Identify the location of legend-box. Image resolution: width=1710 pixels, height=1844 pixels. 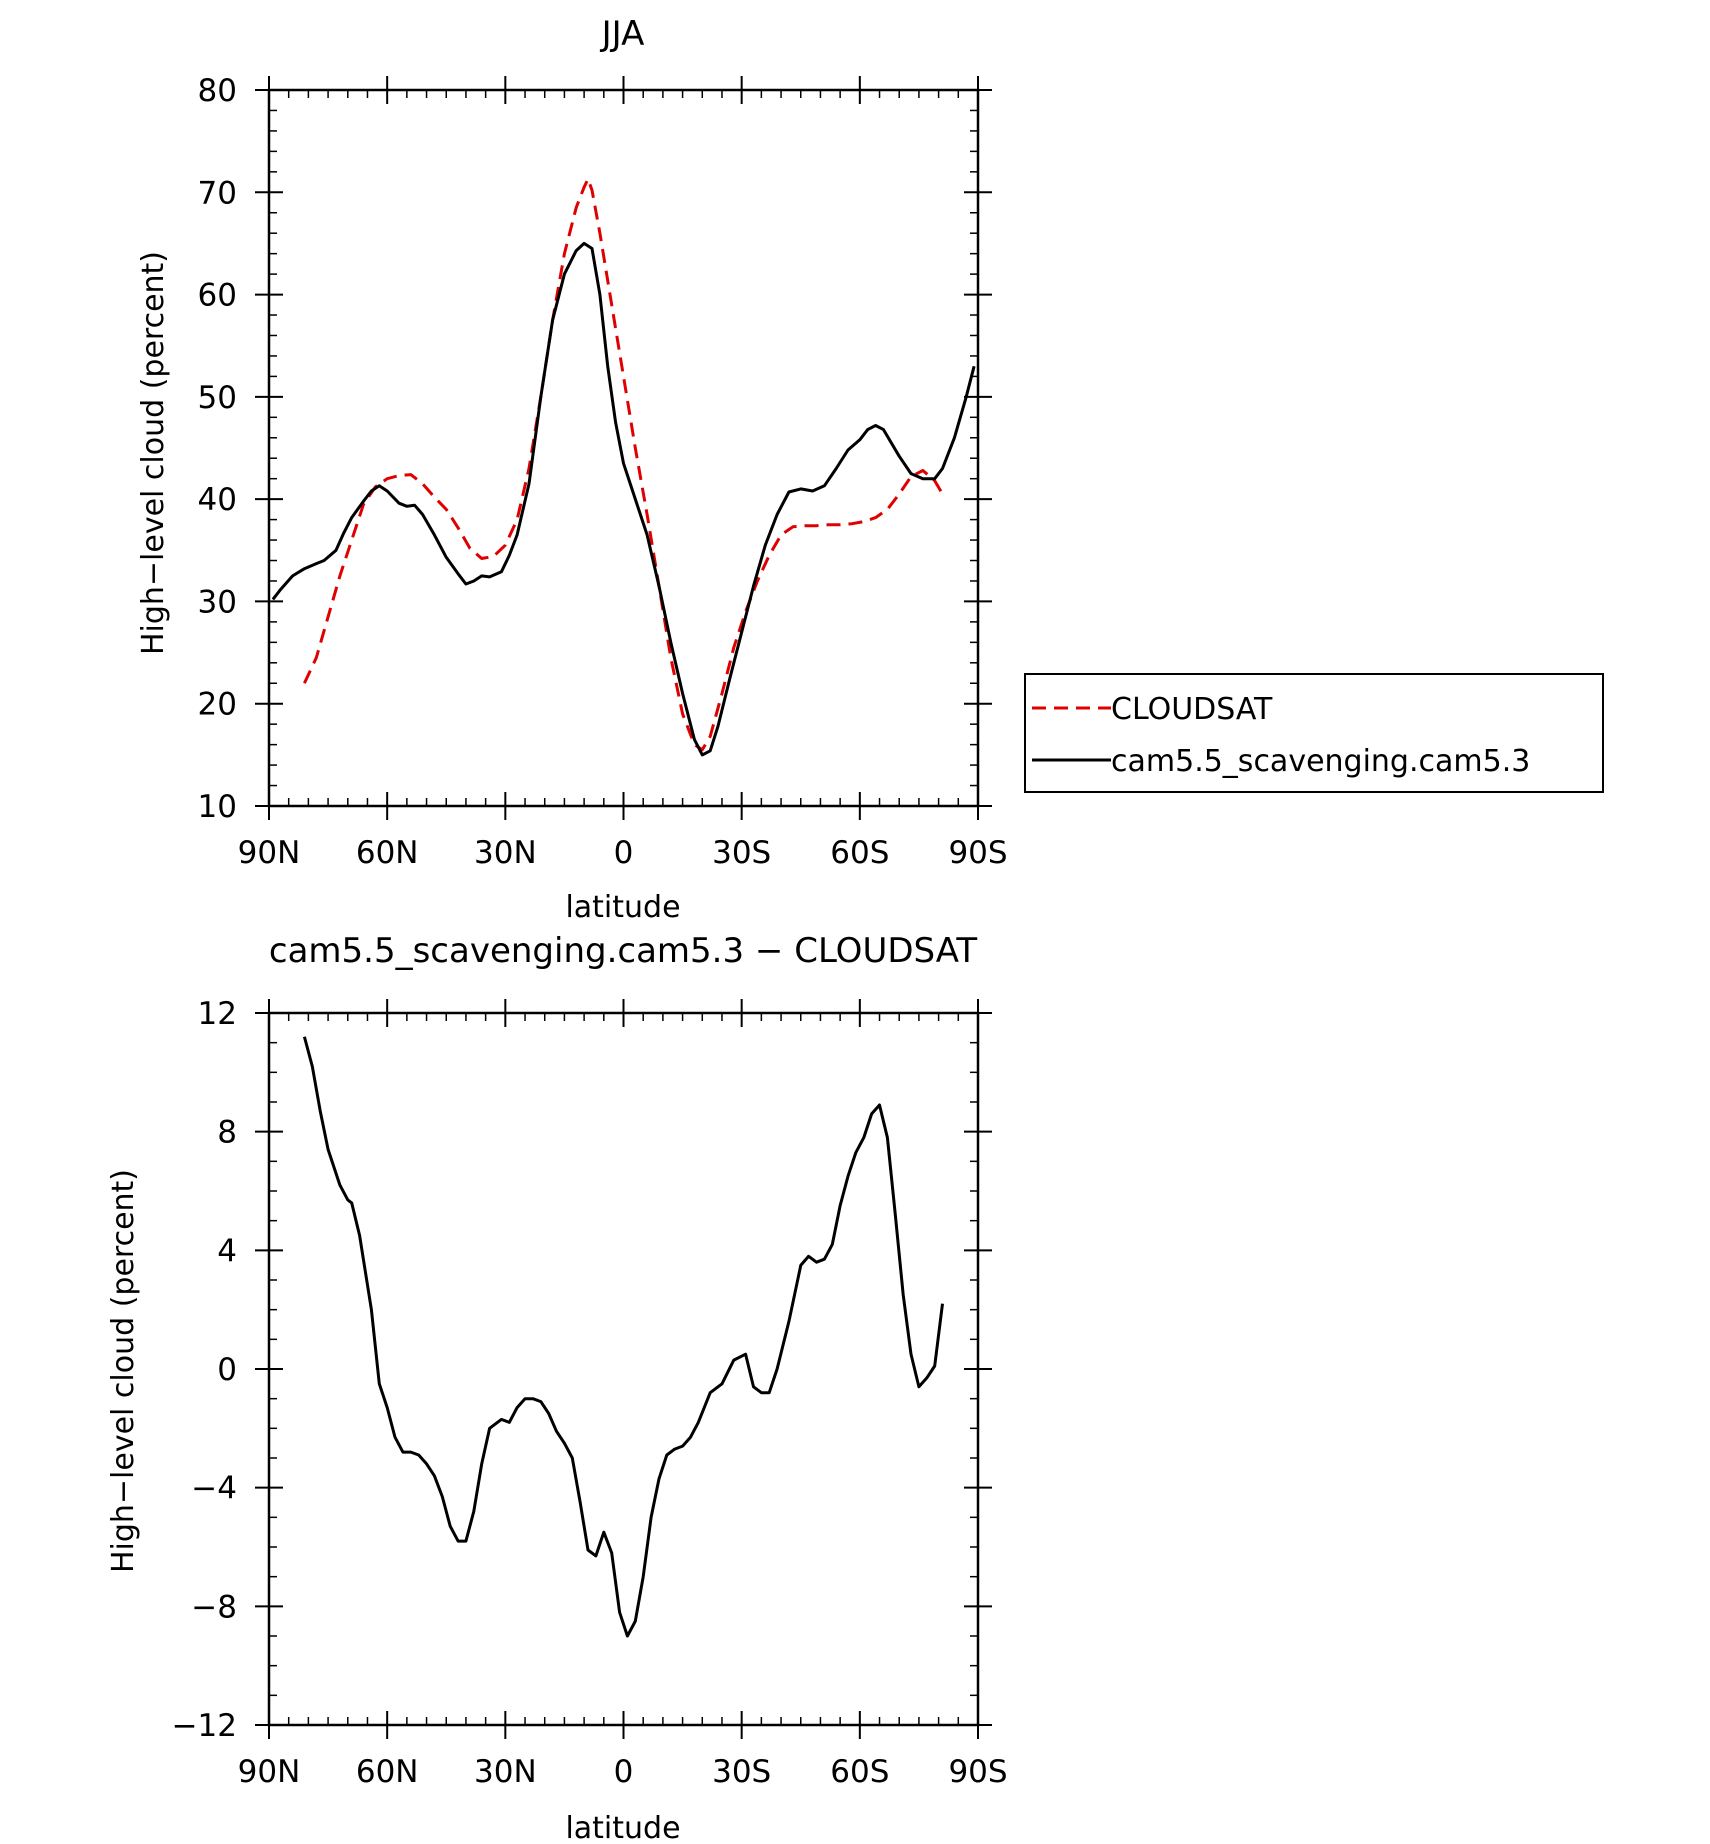
(1314, 733).